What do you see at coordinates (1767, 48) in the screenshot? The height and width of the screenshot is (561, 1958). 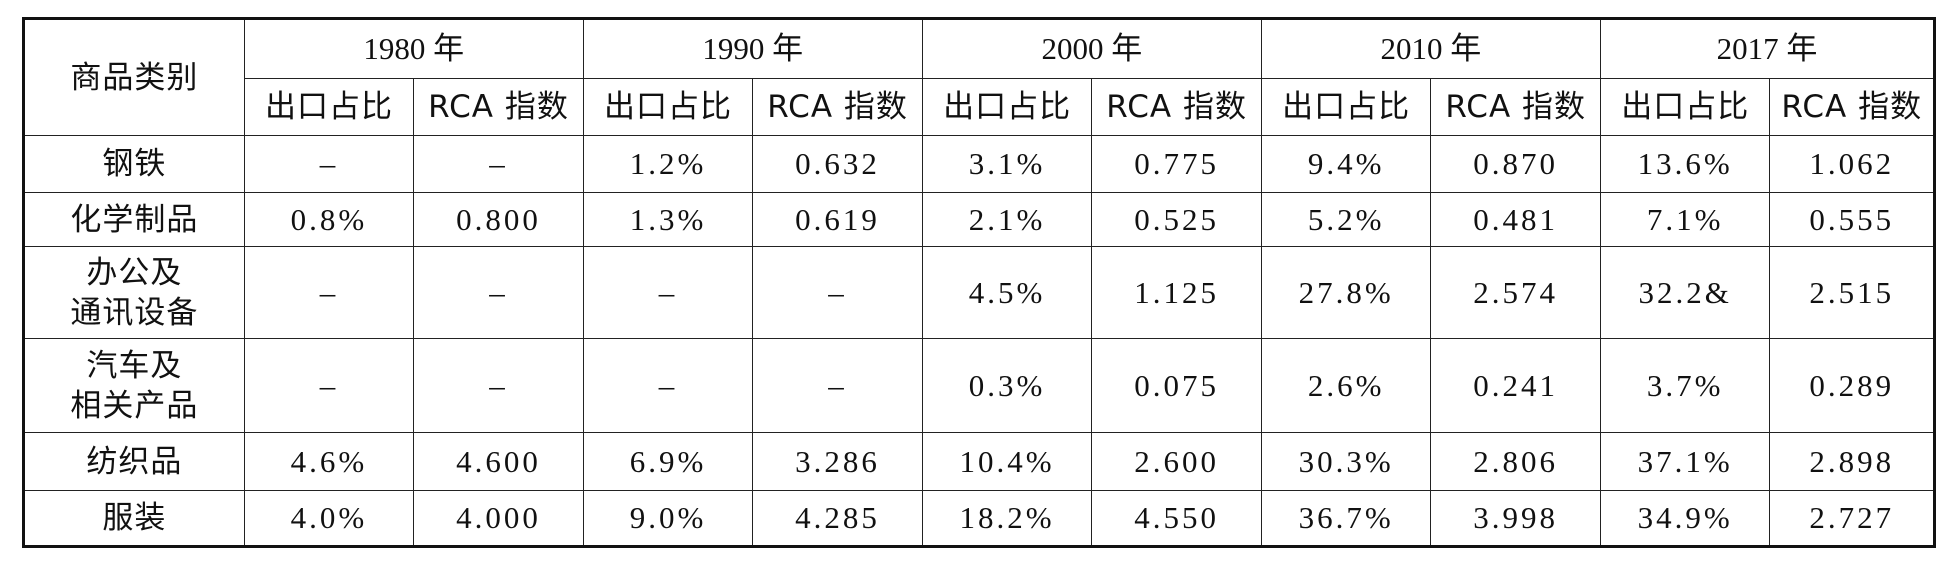 I see `year-header-2017: 2017 年` at bounding box center [1767, 48].